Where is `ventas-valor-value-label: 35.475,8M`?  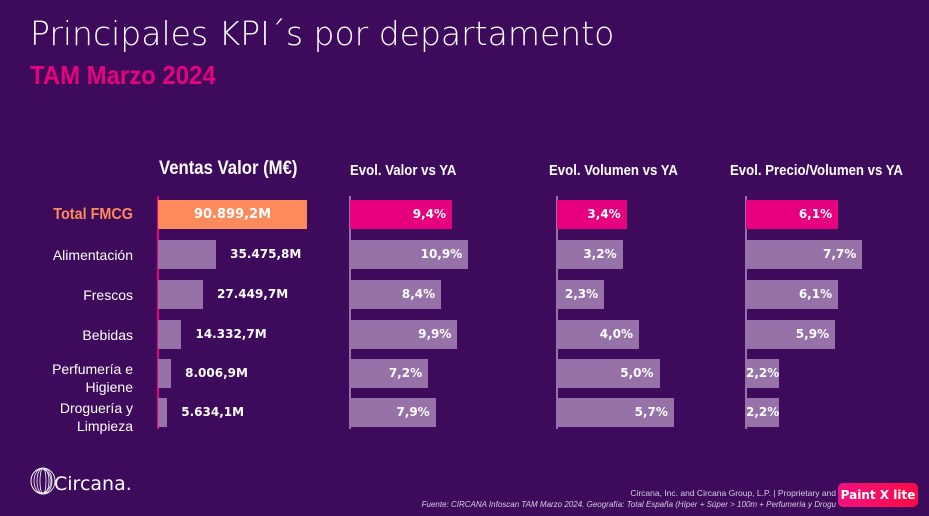
ventas-valor-value-label: 35.475,8M is located at coordinates (266, 254).